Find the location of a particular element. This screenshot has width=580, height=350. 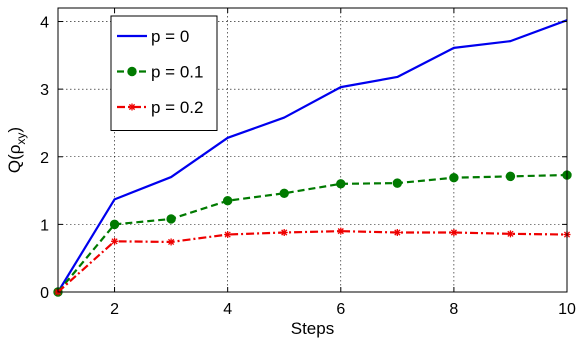

legend-label: p = 0 is located at coordinates (170, 36).